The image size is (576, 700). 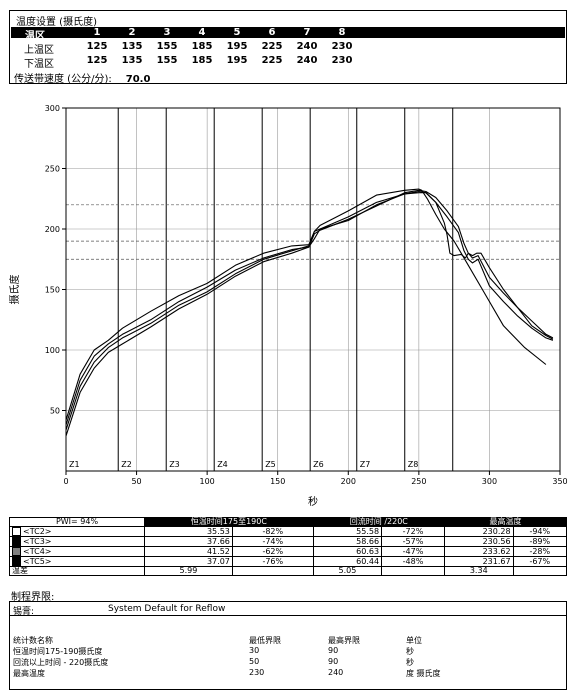 What do you see at coordinates (55, 411) in the screenshot?
I see `y-tick-label: 50` at bounding box center [55, 411].